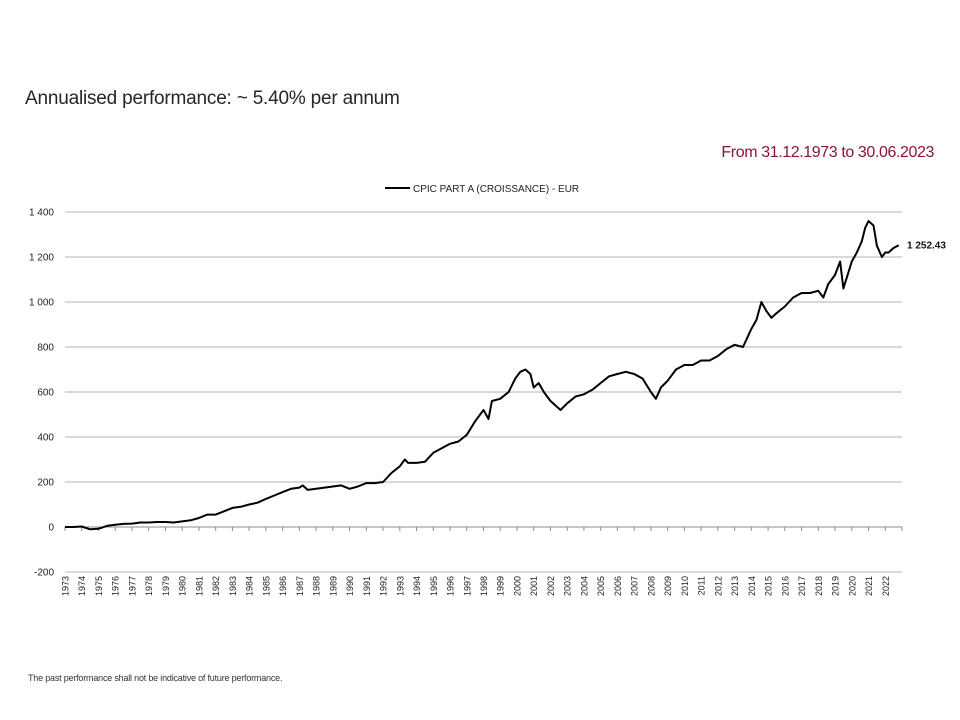 The width and height of the screenshot is (960, 720). What do you see at coordinates (384, 586) in the screenshot?
I see `x-tick-label: 1992` at bounding box center [384, 586].